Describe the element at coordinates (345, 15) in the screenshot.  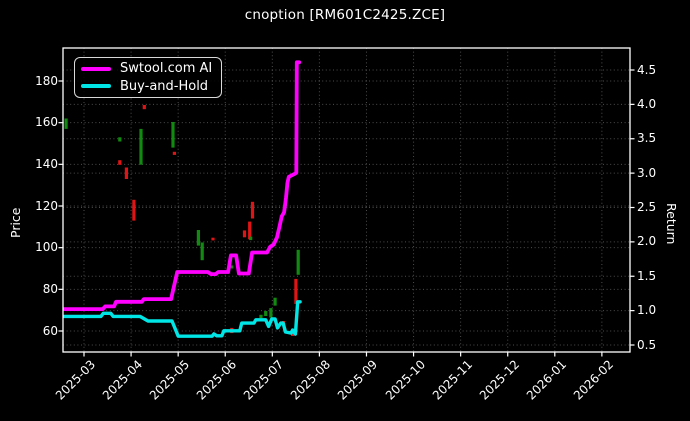
I see `chart-title: cnoption [RM601C2425.ZCE]` at that location.